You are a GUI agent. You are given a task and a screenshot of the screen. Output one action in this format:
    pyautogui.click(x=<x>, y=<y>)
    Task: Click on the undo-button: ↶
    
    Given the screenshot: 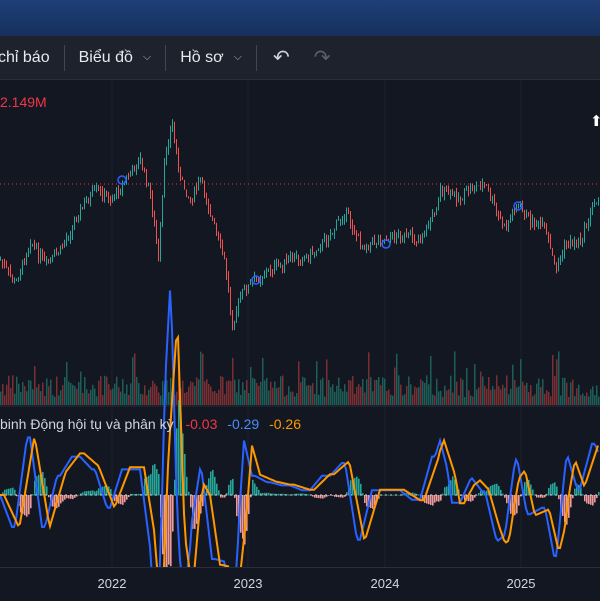 What is the action you would take?
    pyautogui.click(x=281, y=58)
    